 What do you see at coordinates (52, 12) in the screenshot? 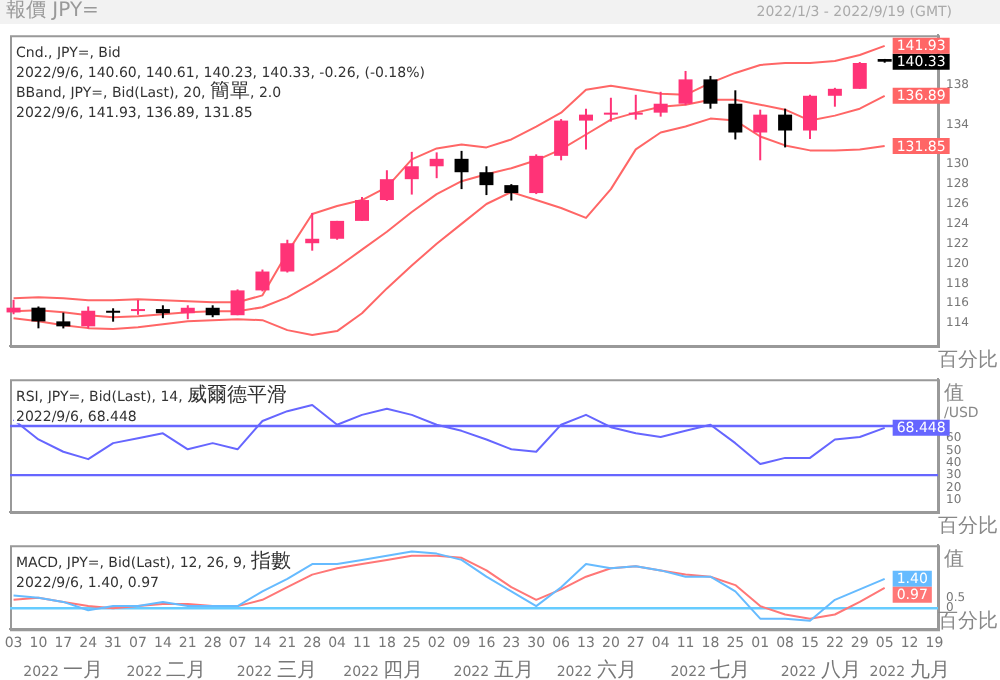
I see `chart-title: 報價 JPY=` at bounding box center [52, 12].